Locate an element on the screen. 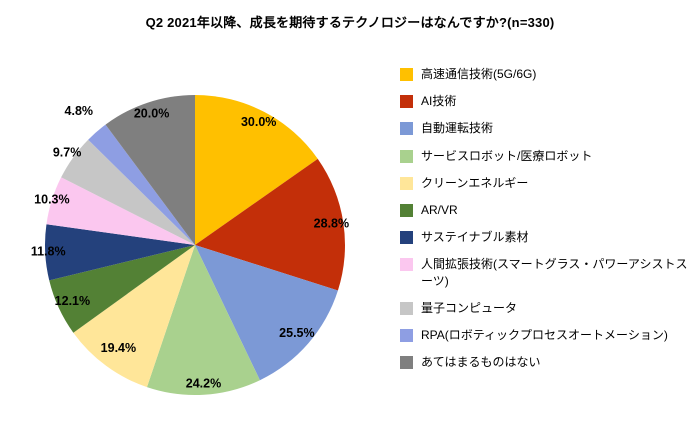  legend-item: 高速通信技術(5G/6G) is located at coordinates (546, 74).